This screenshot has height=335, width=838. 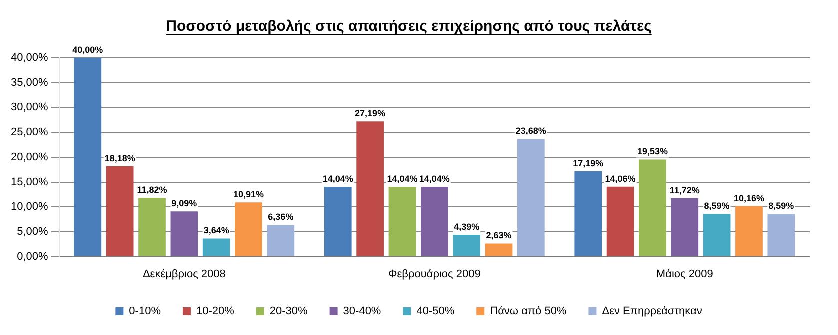 I want to click on data-label: 19,53%, so click(x=652, y=151).